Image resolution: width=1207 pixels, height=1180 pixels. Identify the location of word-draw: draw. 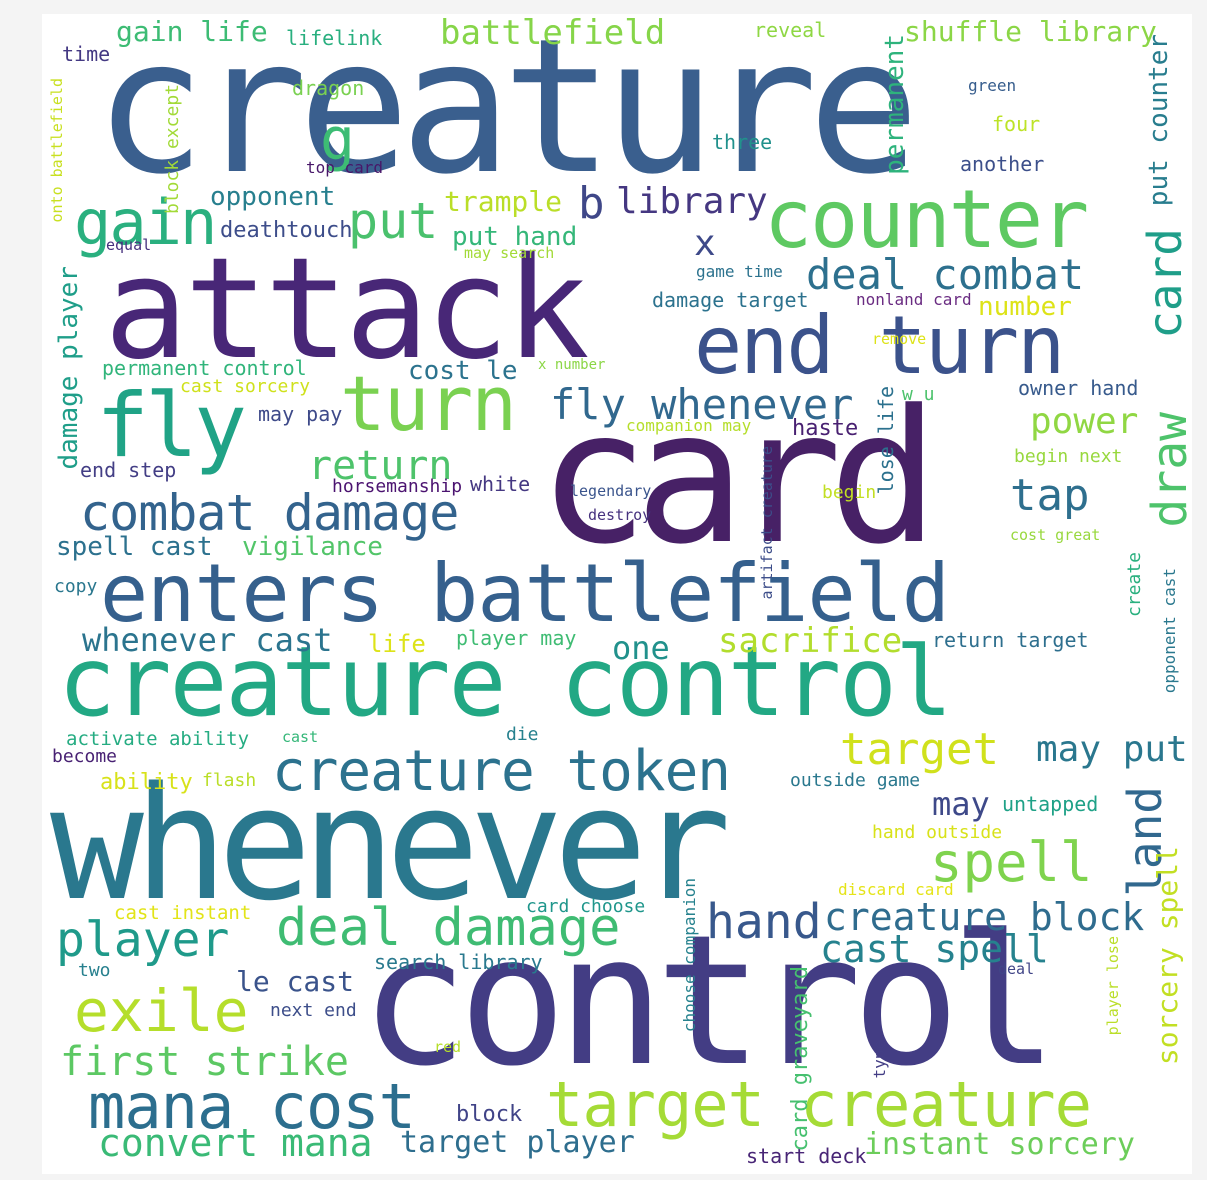
(1167, 470).